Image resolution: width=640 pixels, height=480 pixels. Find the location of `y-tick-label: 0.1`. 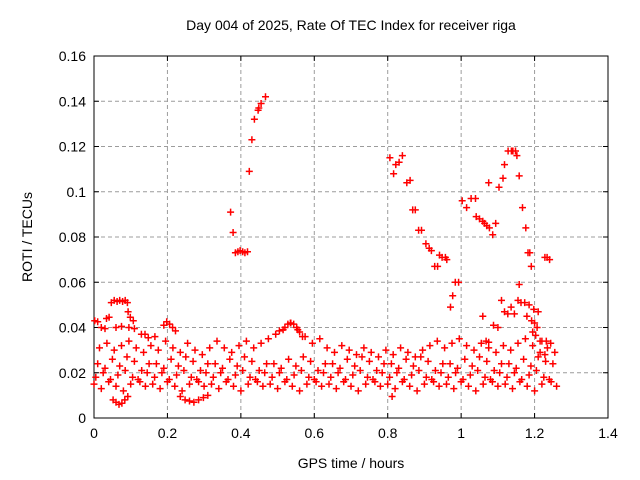

y-tick-label: 0.1 is located at coordinates (77, 192).